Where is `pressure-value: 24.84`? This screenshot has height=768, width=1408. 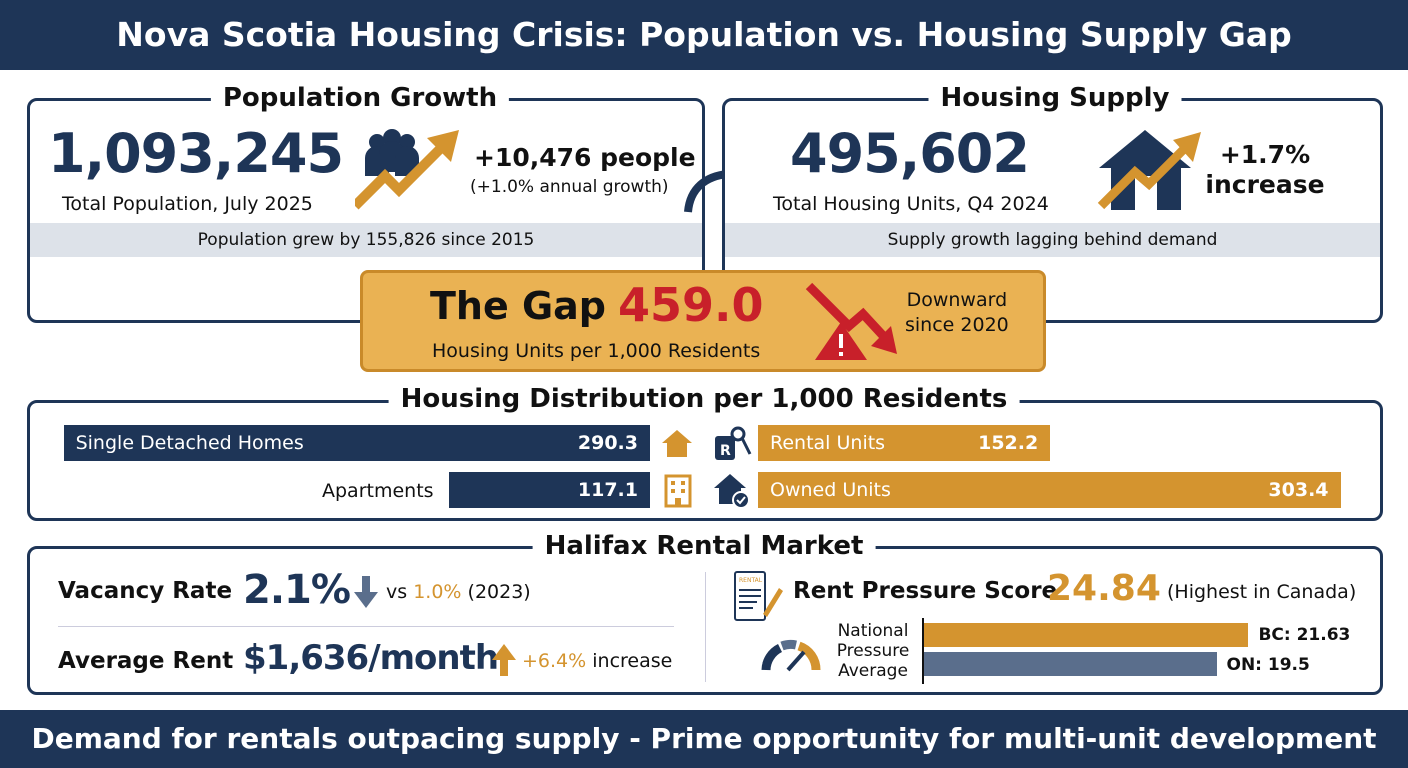
pressure-value: 24.84 is located at coordinates (1104, 588).